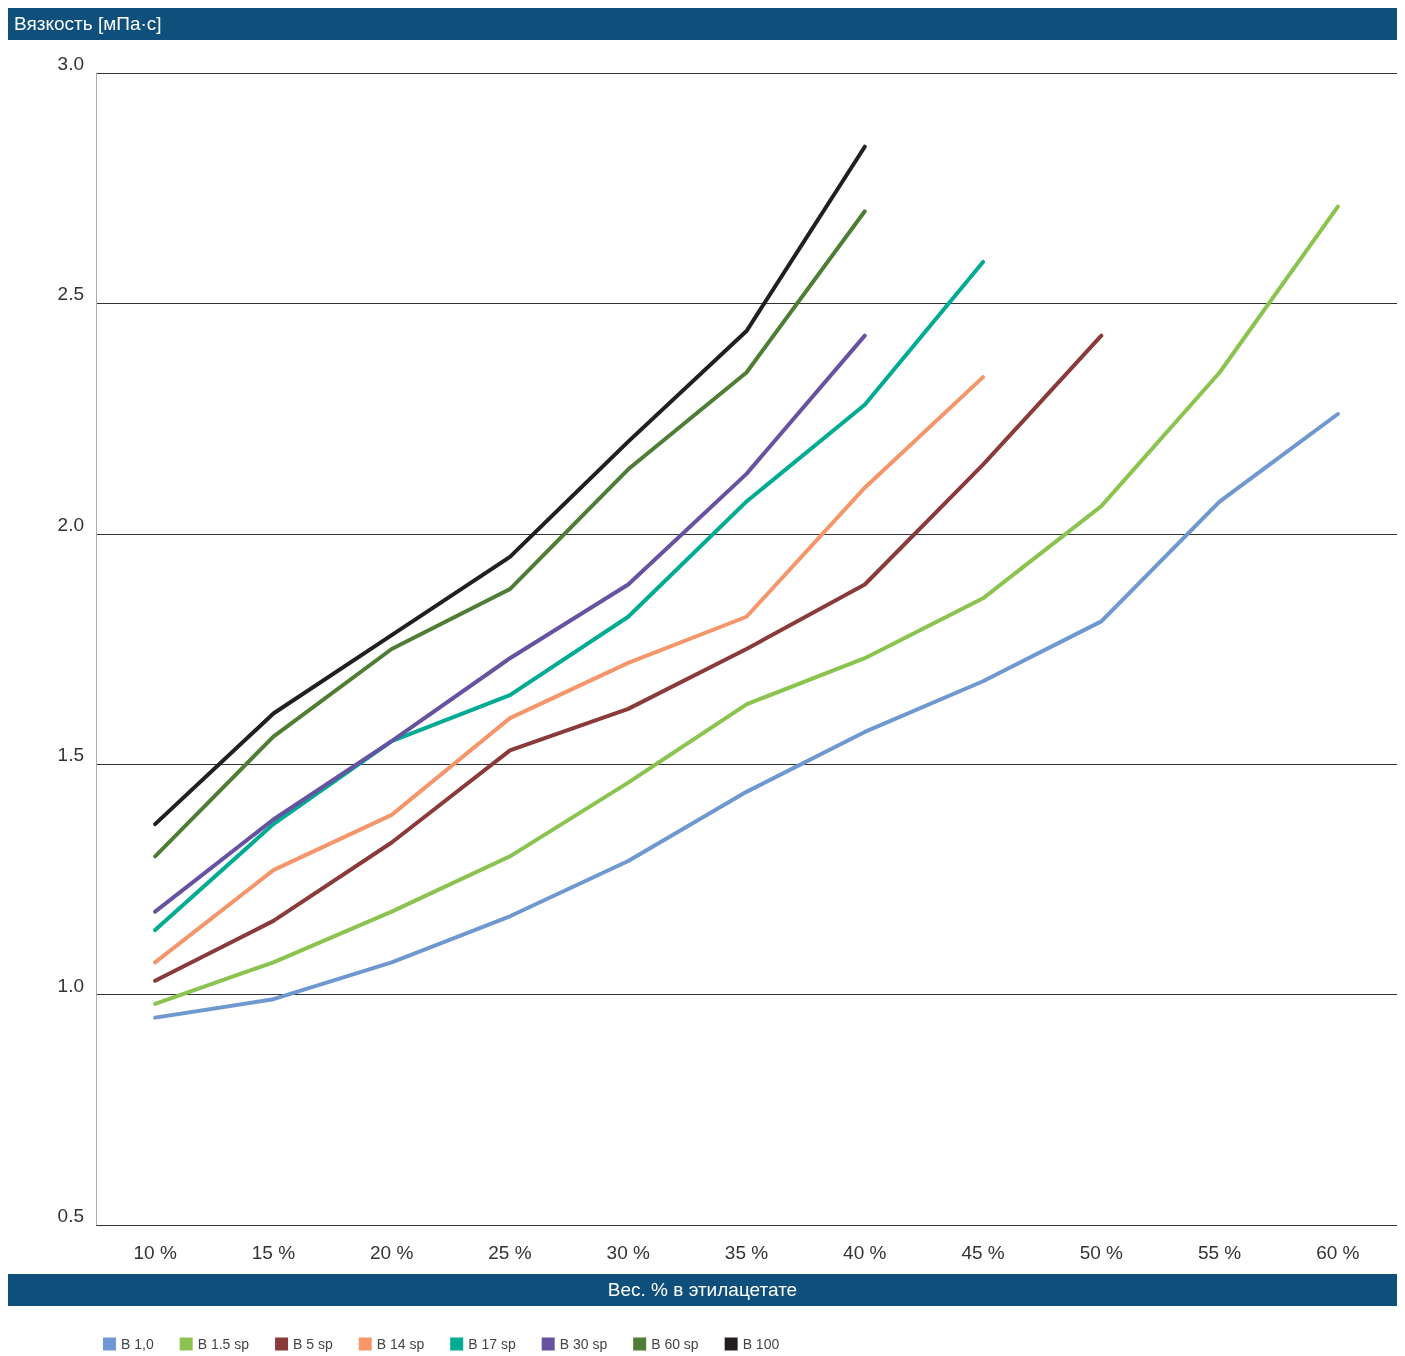 This screenshot has height=1356, width=1405. What do you see at coordinates (702, 24) in the screenshot?
I see `y-axis-title: Вязкость [мПа·с]` at bounding box center [702, 24].